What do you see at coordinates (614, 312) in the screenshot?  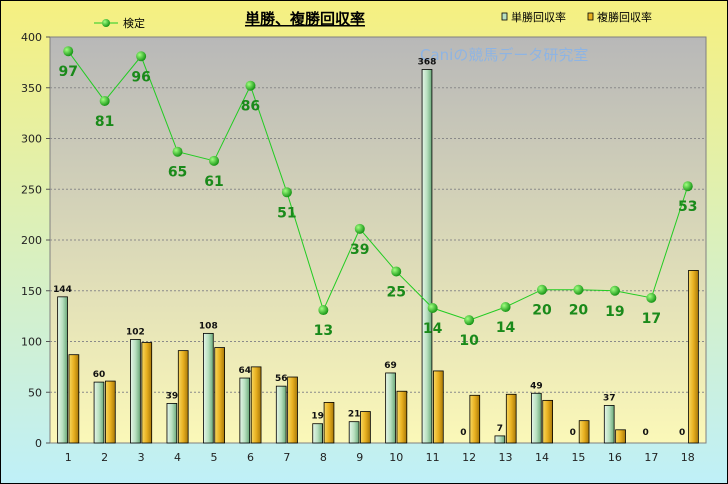 I see `line-point-label: 19` at bounding box center [614, 312].